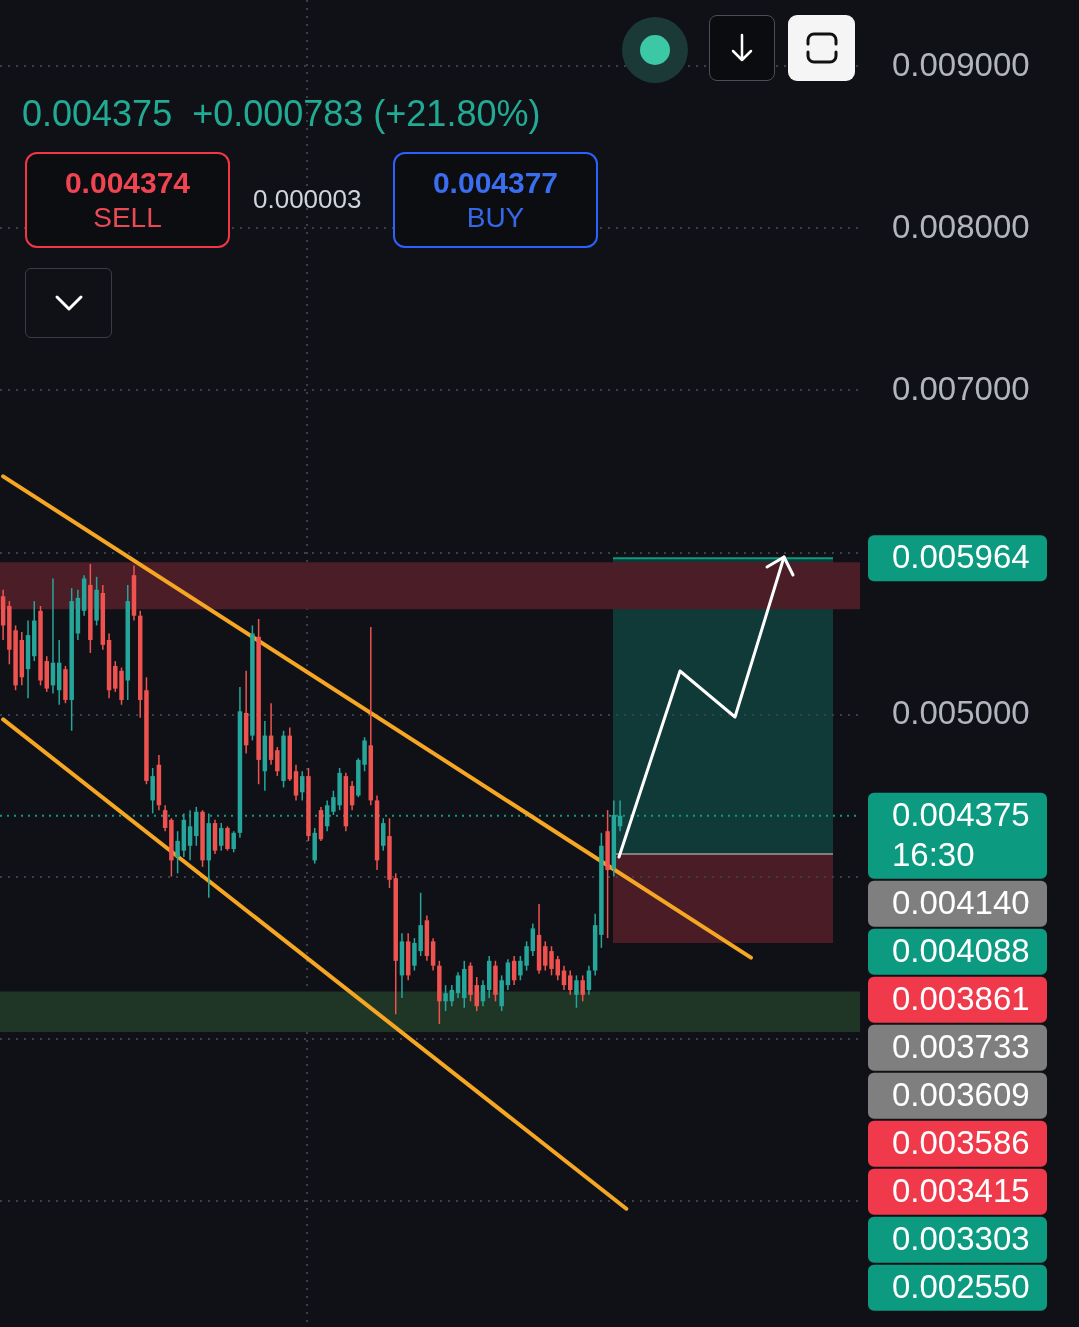  I want to click on ref-line-label: 0.005964, so click(961, 557).